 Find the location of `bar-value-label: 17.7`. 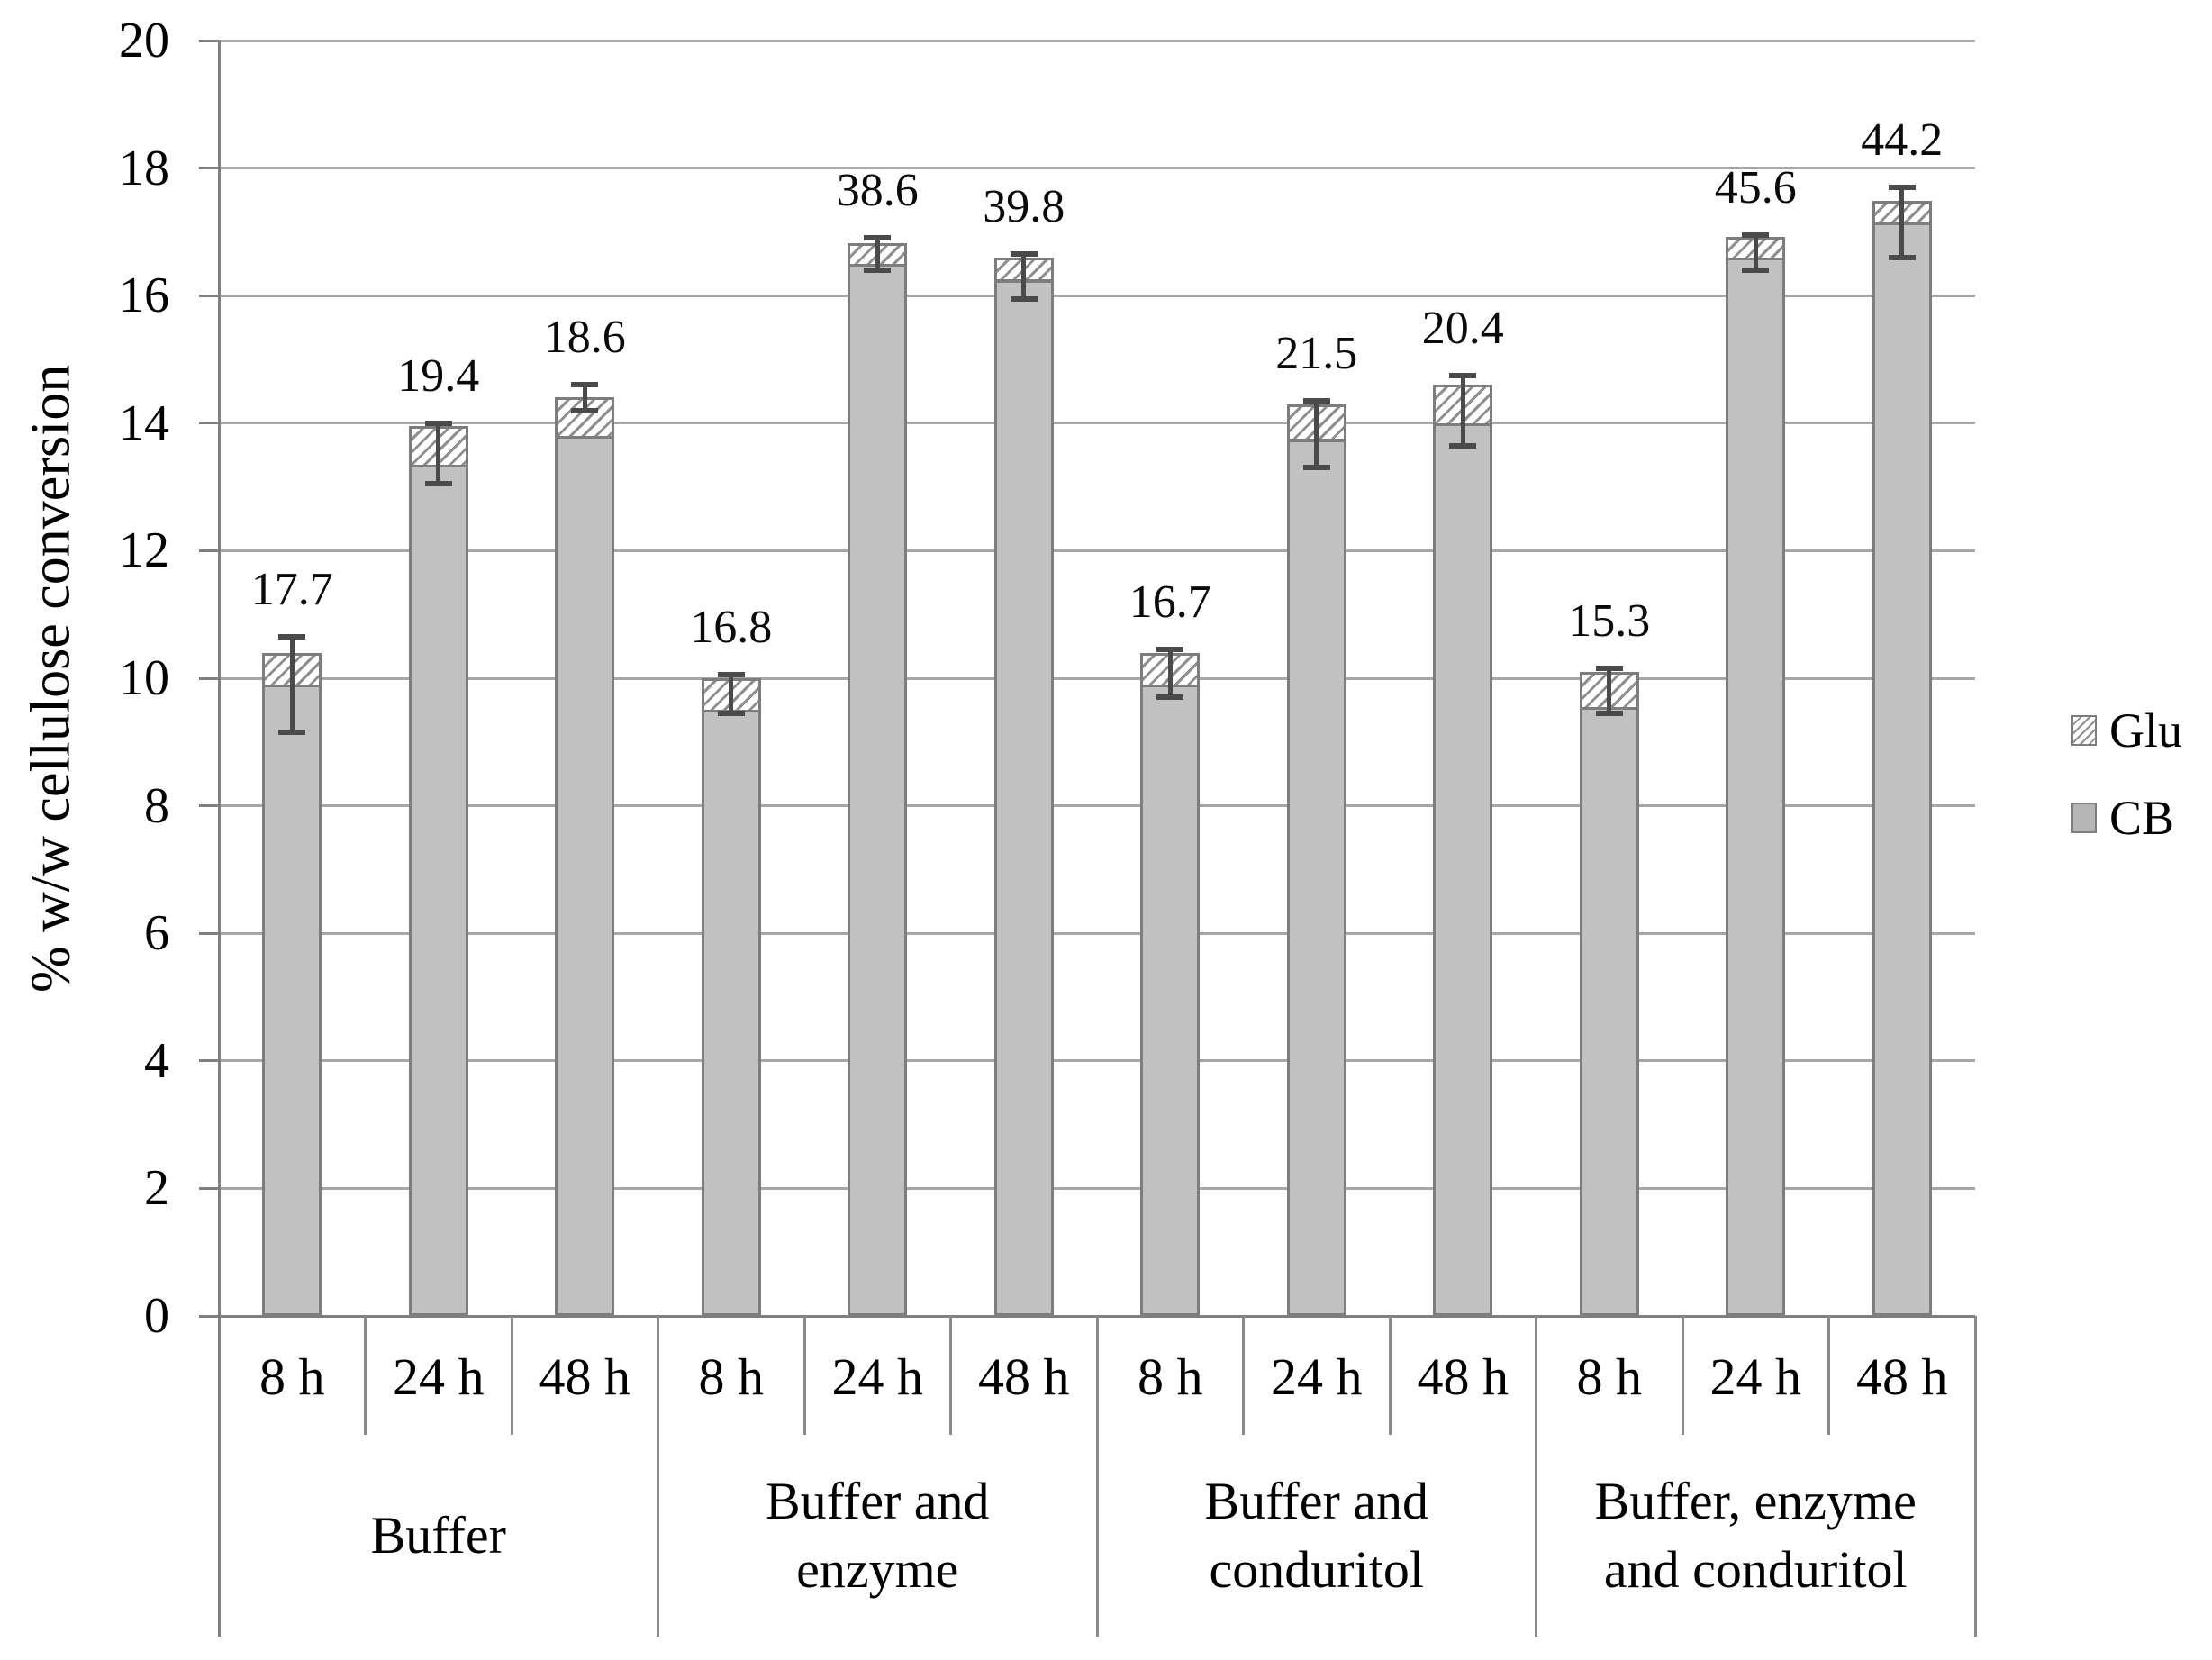

bar-value-label: 17.7 is located at coordinates (291, 589).